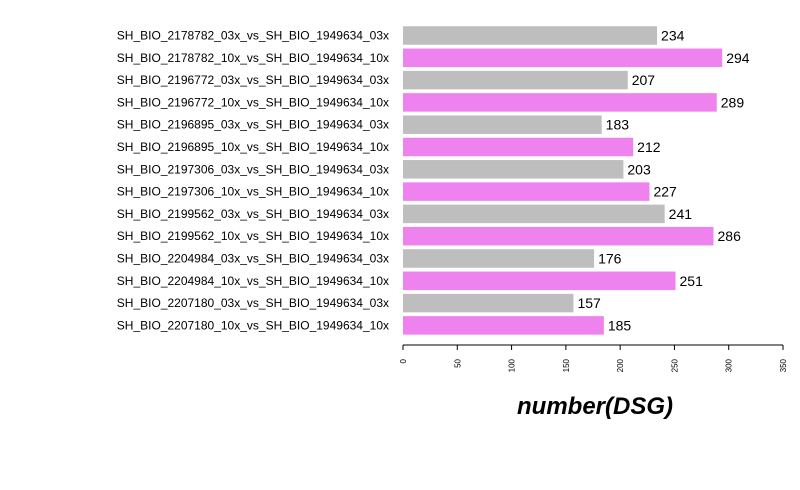 The height and width of the screenshot is (490, 800). Describe the element at coordinates (253, 58) in the screenshot. I see `category-label: SH_BIO_2178782_10x_vs_SH_BIO_1949634_10x` at that location.